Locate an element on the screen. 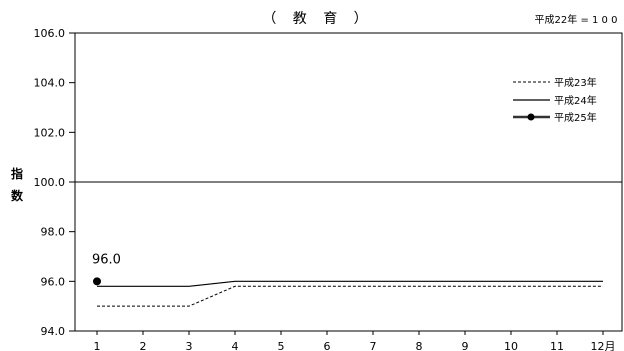 The height and width of the screenshot is (351, 624). x-tick-label: 7 is located at coordinates (373, 345).